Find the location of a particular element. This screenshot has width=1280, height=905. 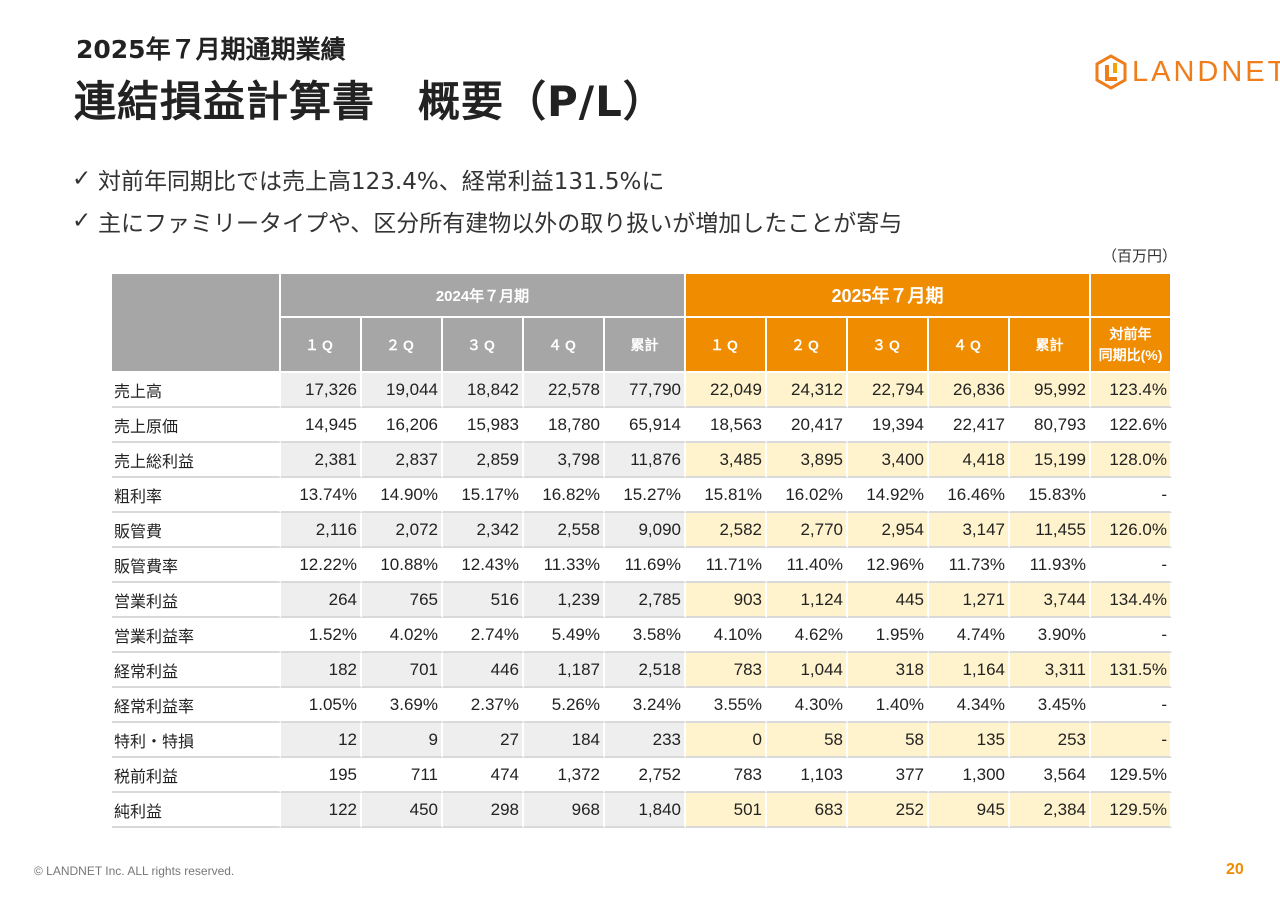

value-cell: 1,372 is located at coordinates (564, 775).